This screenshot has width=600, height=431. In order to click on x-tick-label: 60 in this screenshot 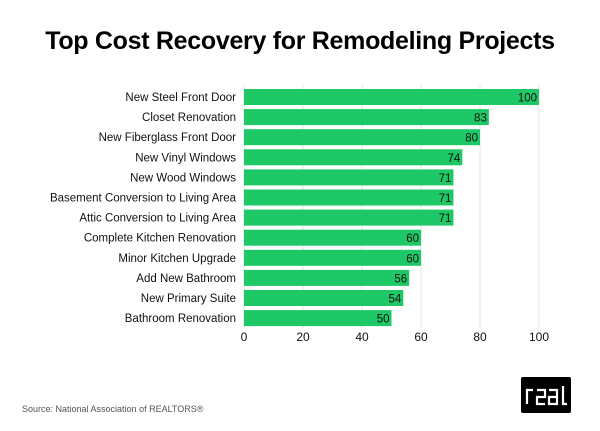, I will do `click(421, 337)`.